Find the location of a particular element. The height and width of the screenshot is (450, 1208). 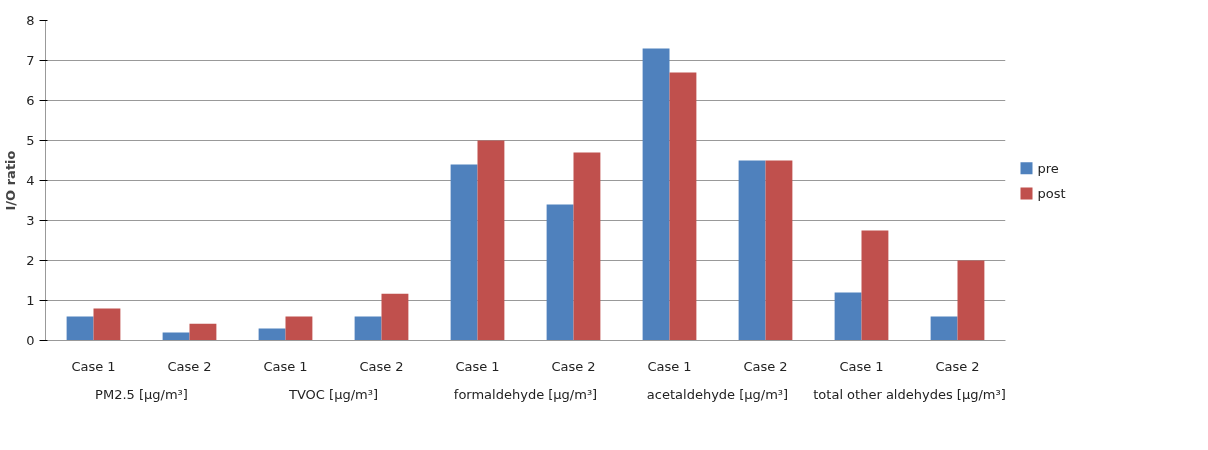

y-tick-label: 0 is located at coordinates (30, 340).